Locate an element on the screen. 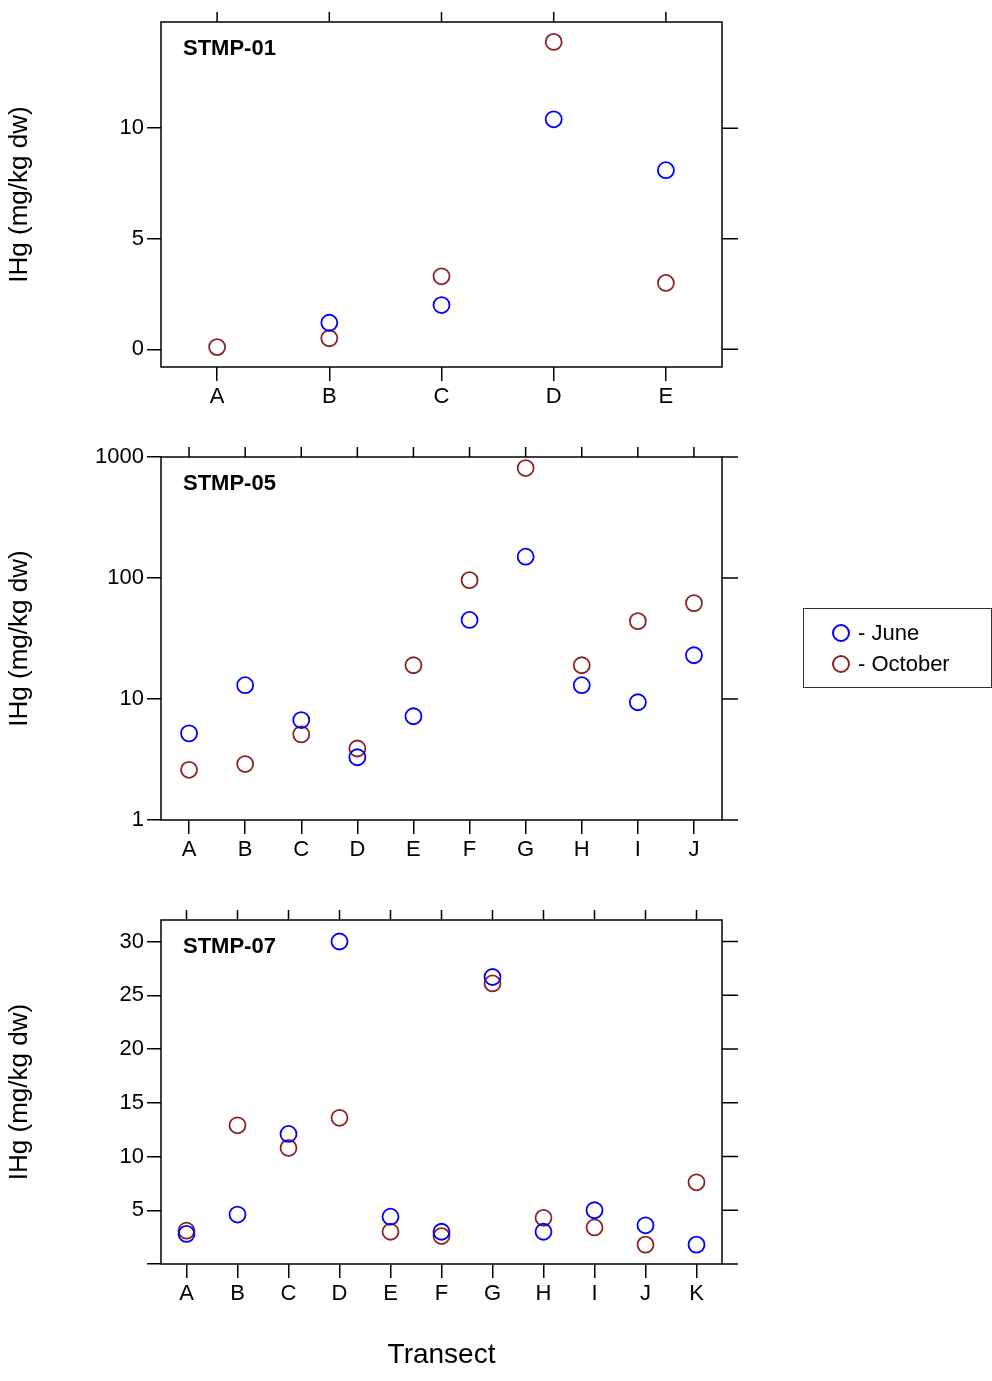 This screenshot has height=1381, width=992. y-tick-label: 1000 is located at coordinates (119, 456).